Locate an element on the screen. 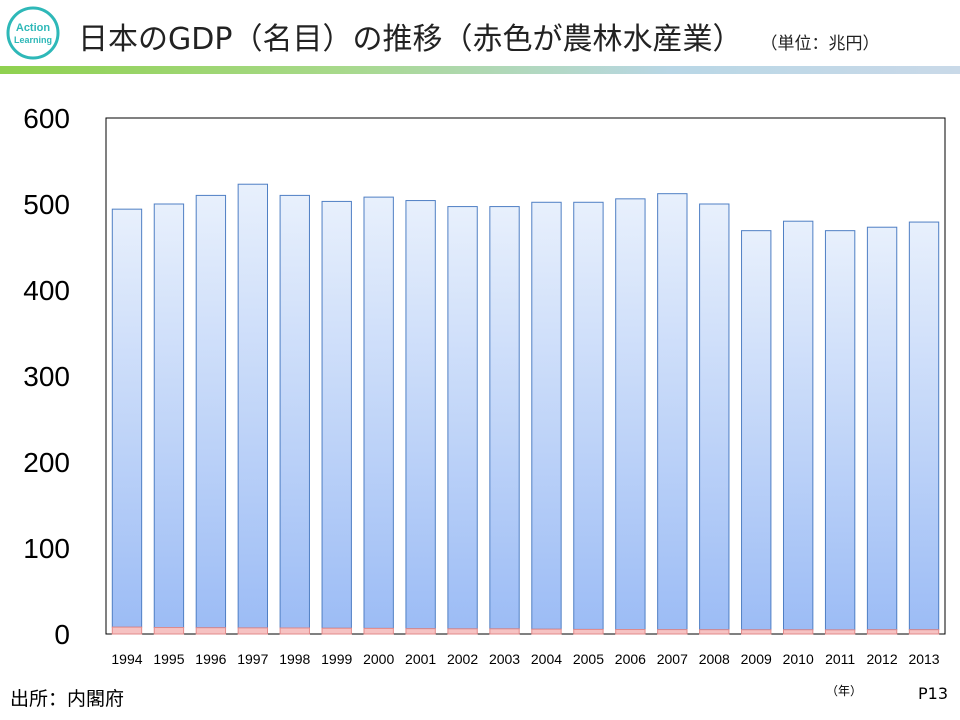 Image resolution: width=960 pixels, height=720 pixels. bar-other-2007 is located at coordinates (672, 412).